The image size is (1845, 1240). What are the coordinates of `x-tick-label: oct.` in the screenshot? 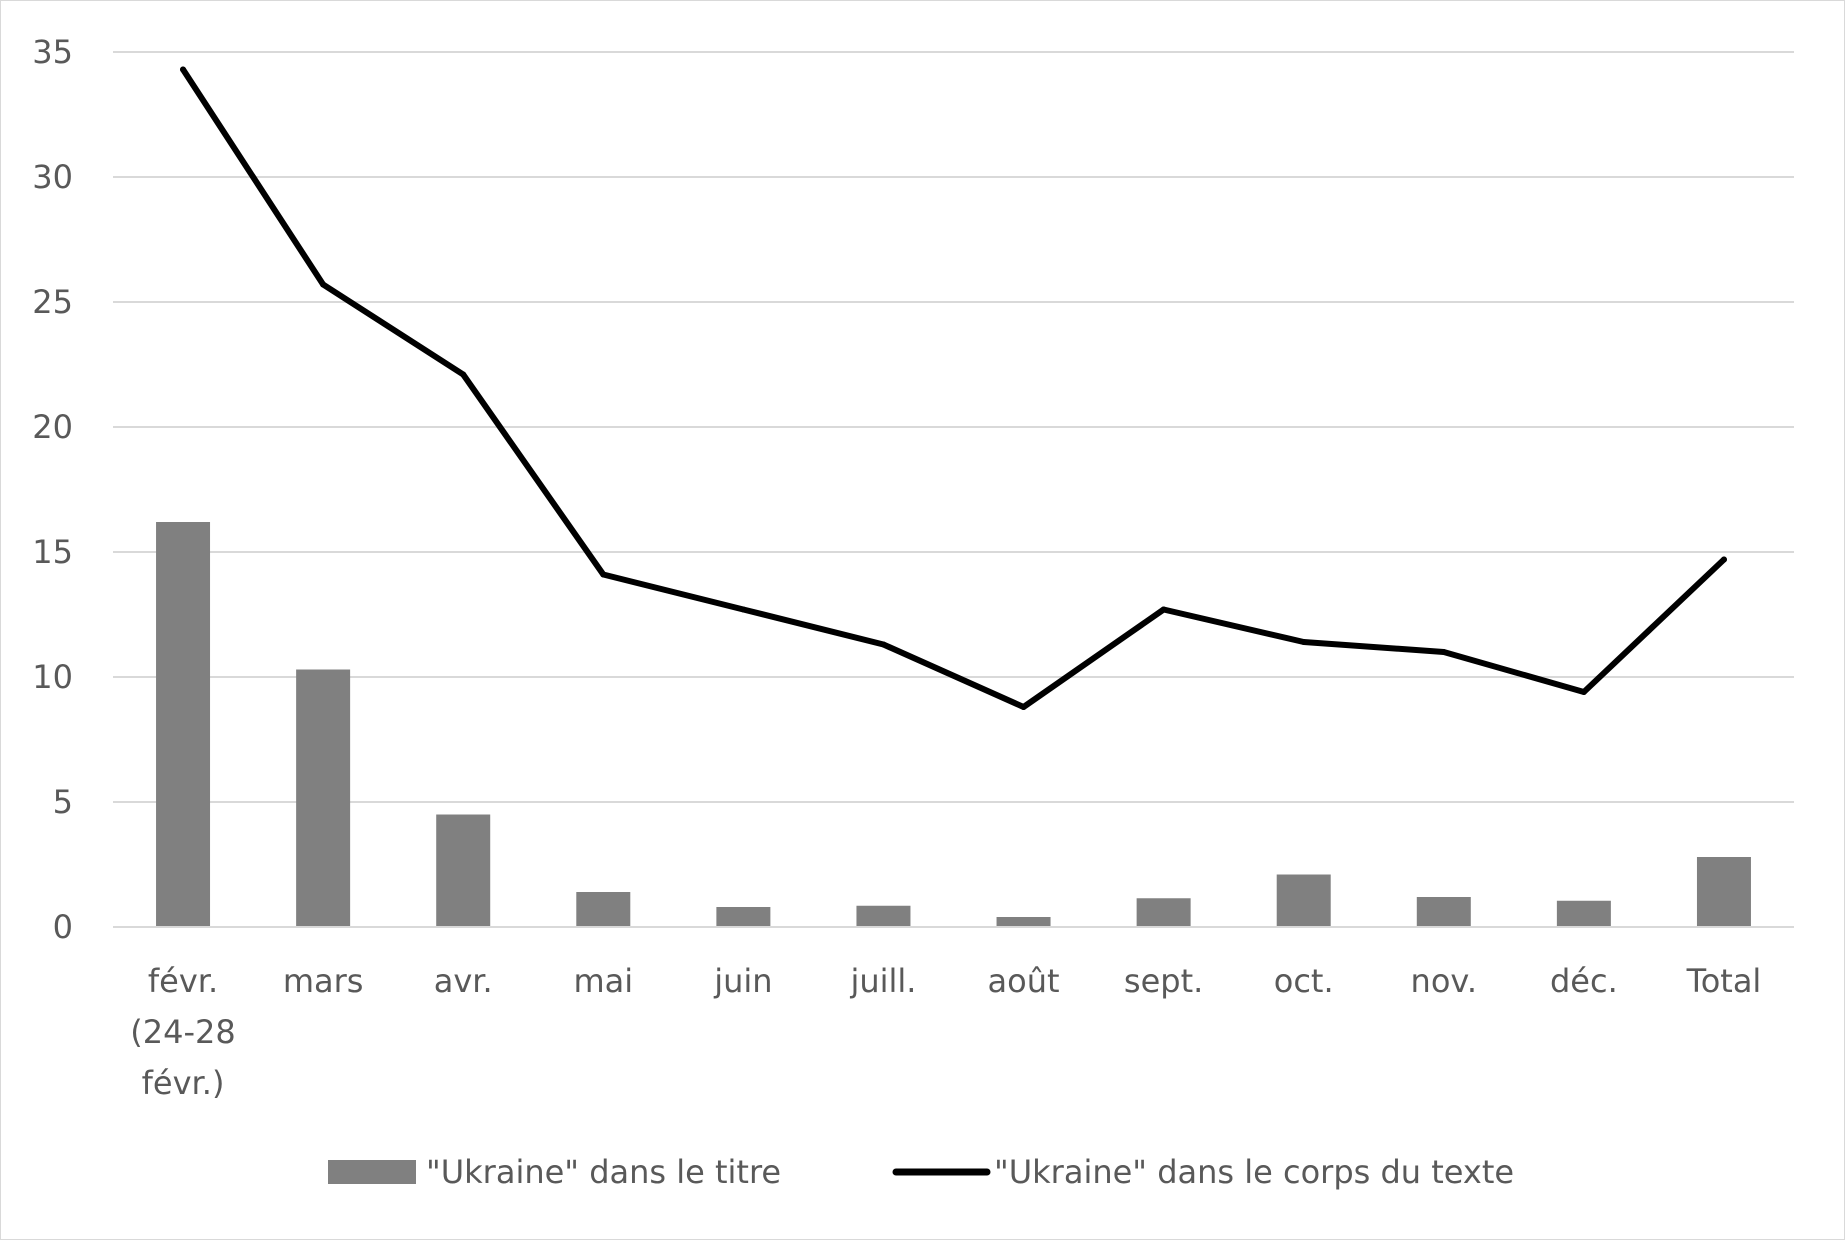 It's located at (1304, 981).